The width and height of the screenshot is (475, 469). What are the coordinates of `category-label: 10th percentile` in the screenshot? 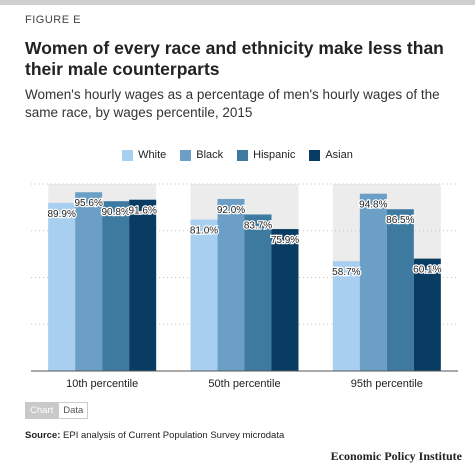 It's located at (102, 384).